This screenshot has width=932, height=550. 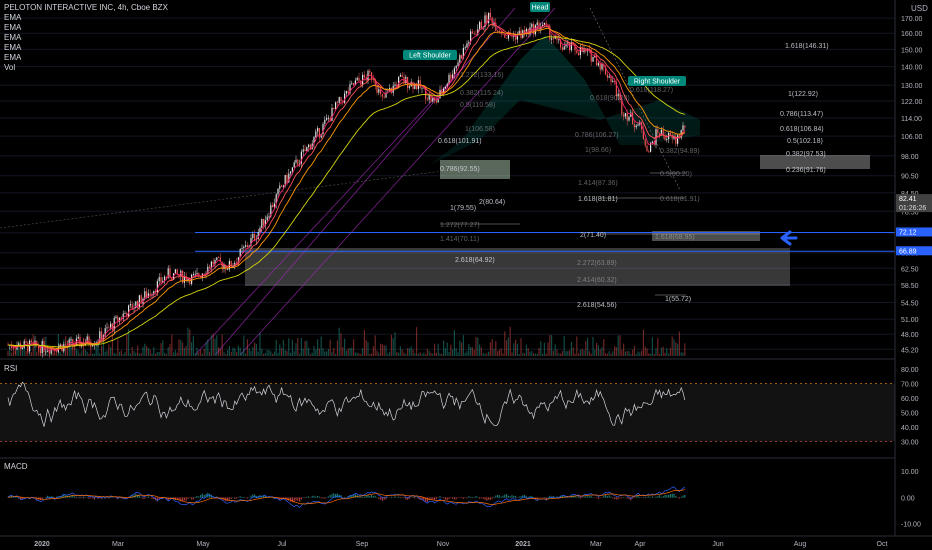 What do you see at coordinates (225, 199) in the screenshot?
I see `trend-line` at bounding box center [225, 199].